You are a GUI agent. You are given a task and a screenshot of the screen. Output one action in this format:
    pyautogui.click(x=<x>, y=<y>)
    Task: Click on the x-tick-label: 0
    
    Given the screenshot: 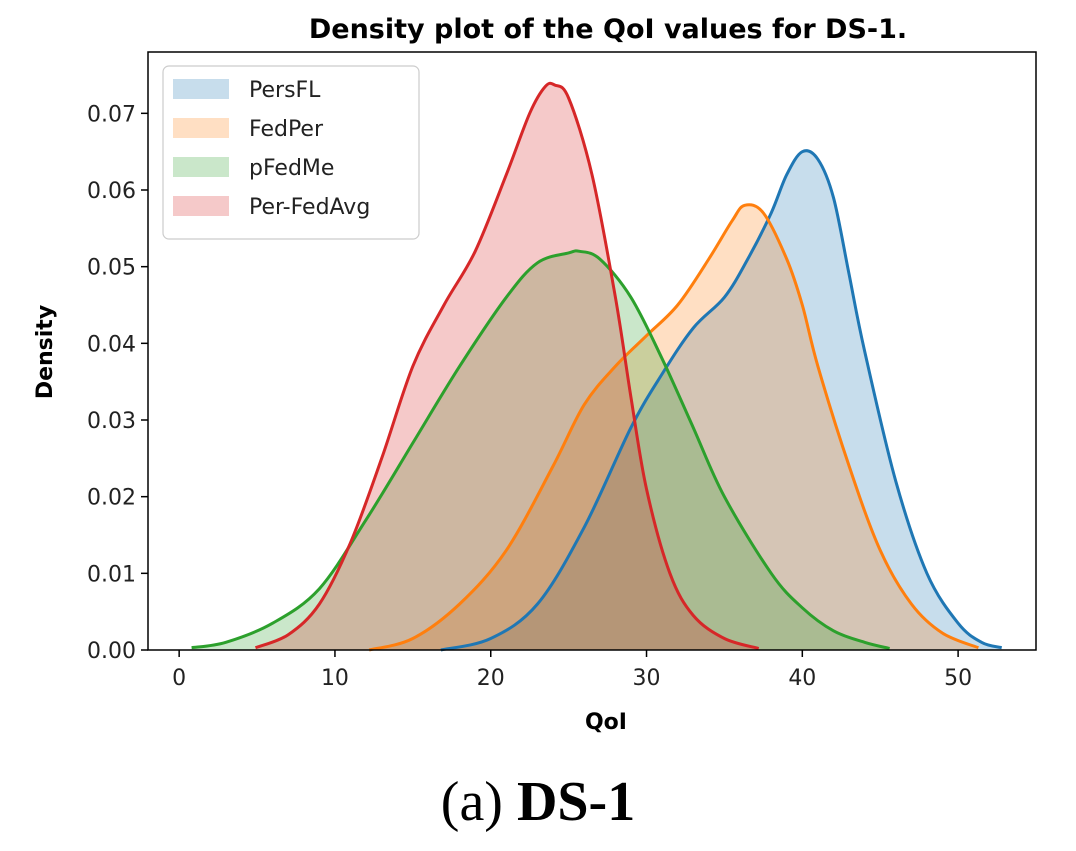 What is the action you would take?
    pyautogui.click(x=179, y=678)
    